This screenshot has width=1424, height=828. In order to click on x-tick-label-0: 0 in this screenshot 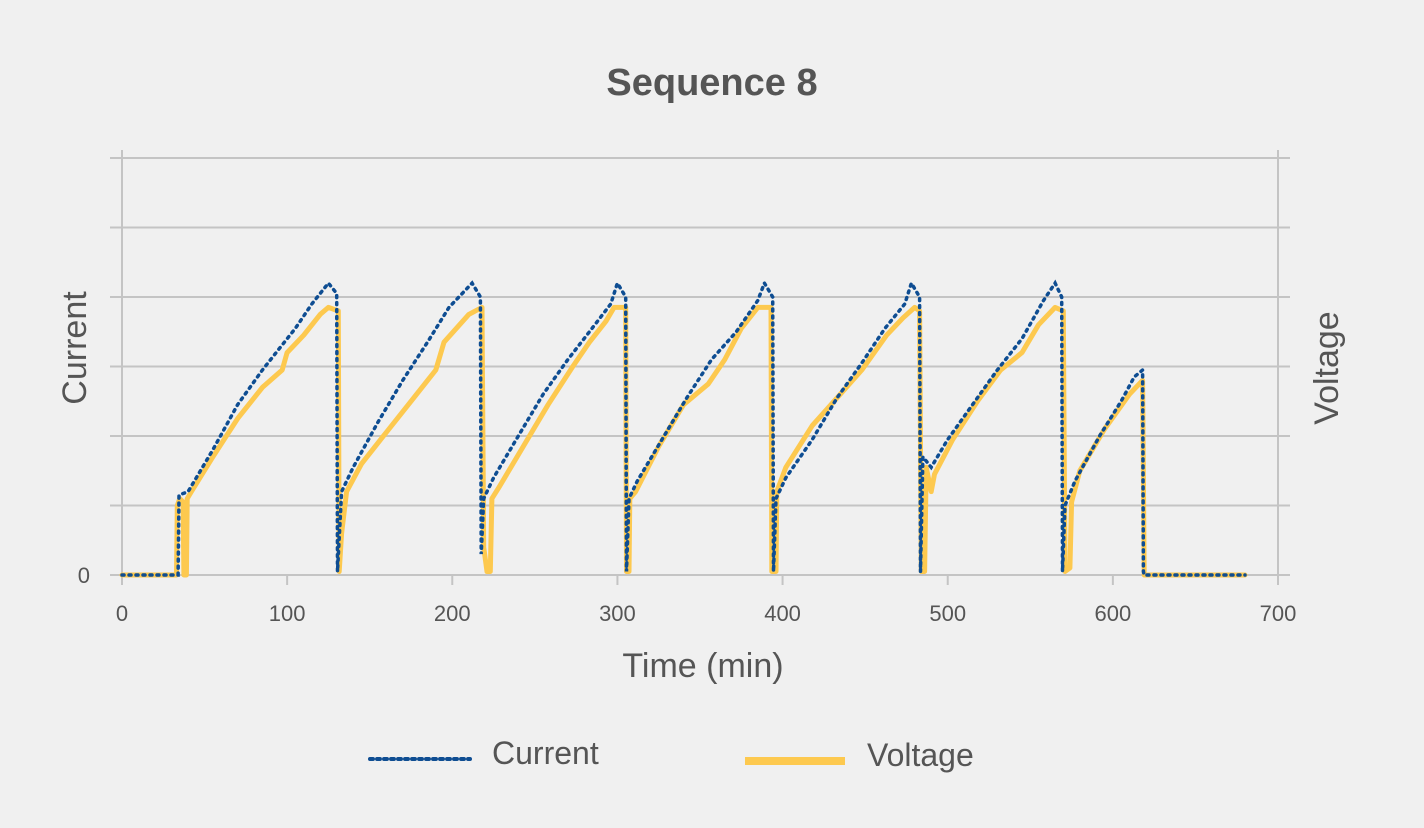, I will do `click(122, 613)`.